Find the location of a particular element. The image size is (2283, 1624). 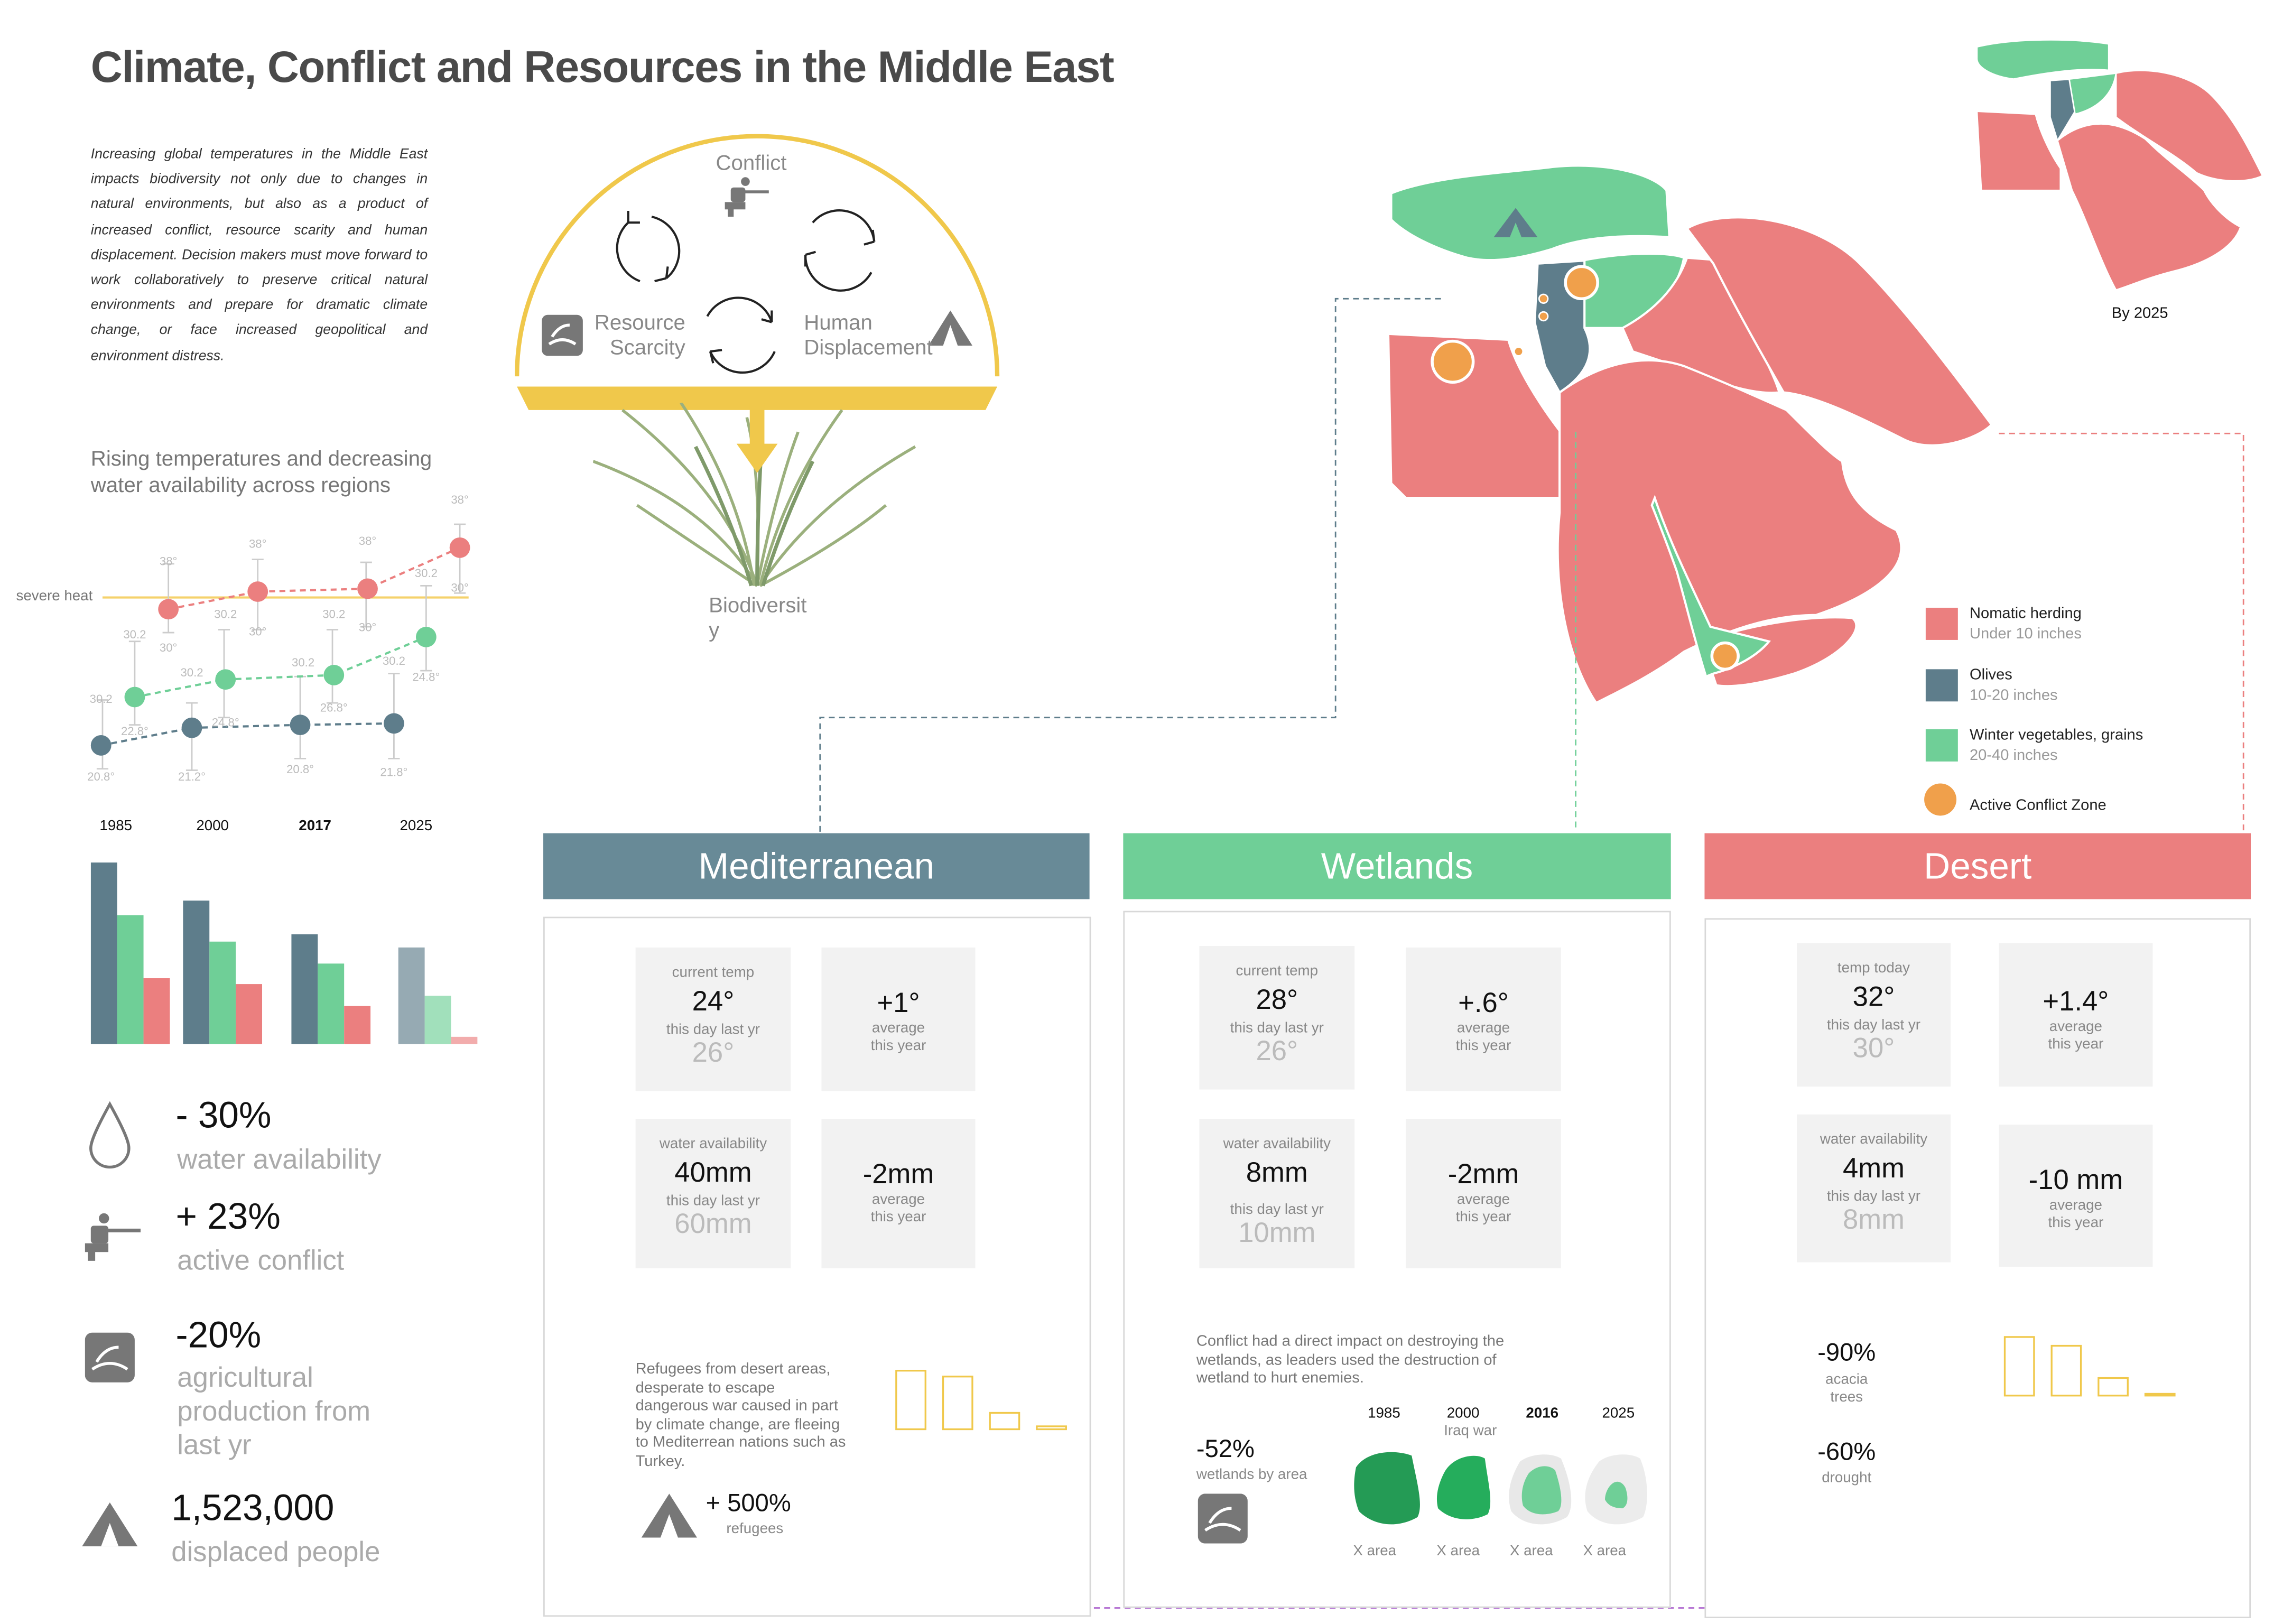

med-water-prev: 60mm is located at coordinates (713, 1225).